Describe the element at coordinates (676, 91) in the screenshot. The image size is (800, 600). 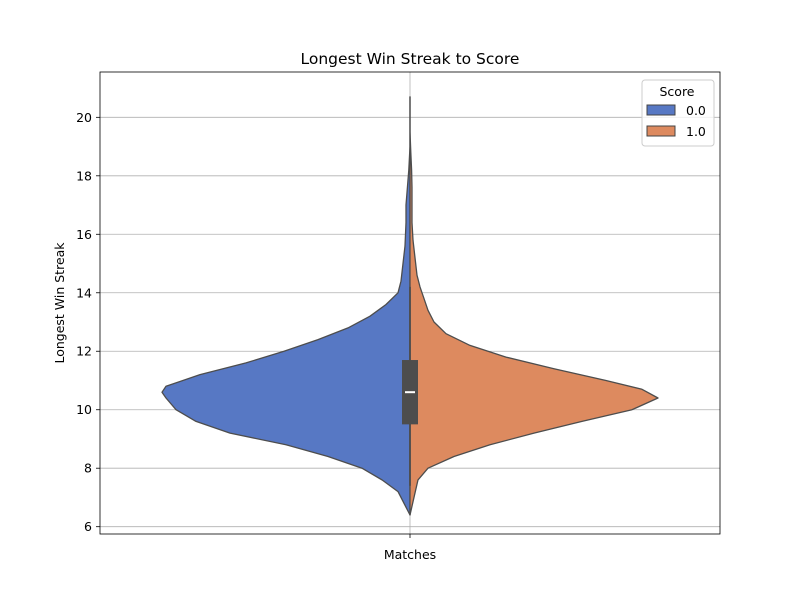
I see `legend-title: Score` at that location.